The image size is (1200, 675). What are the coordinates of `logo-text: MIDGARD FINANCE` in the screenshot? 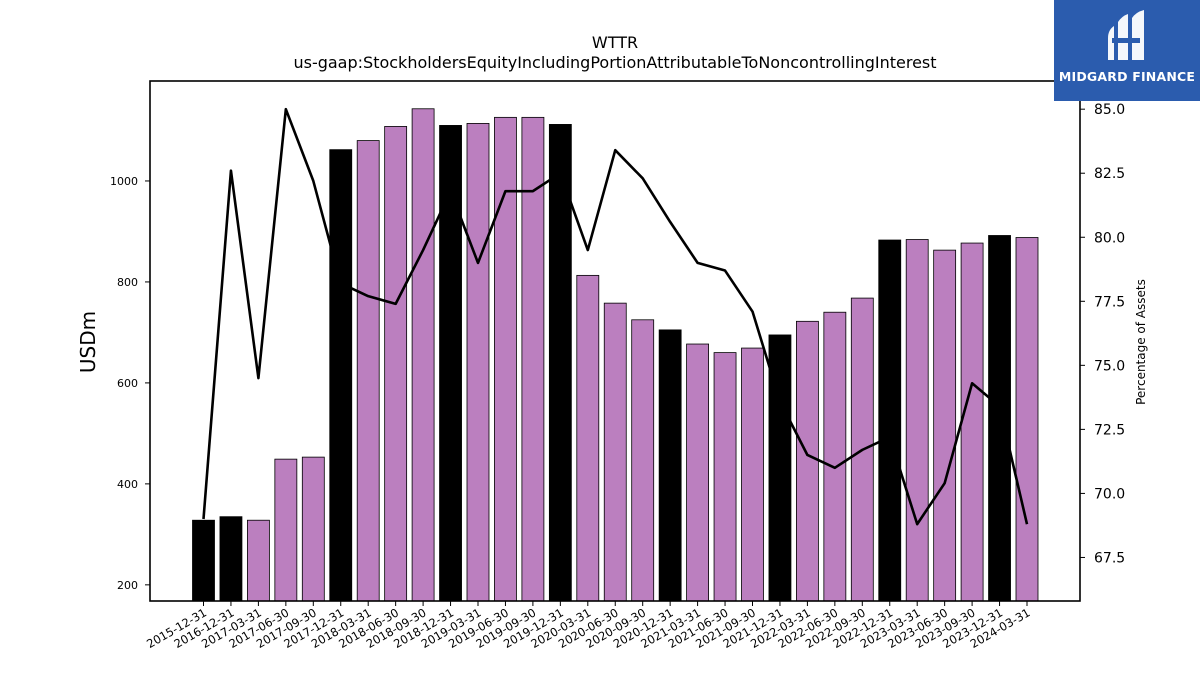 It's located at (1127, 76).